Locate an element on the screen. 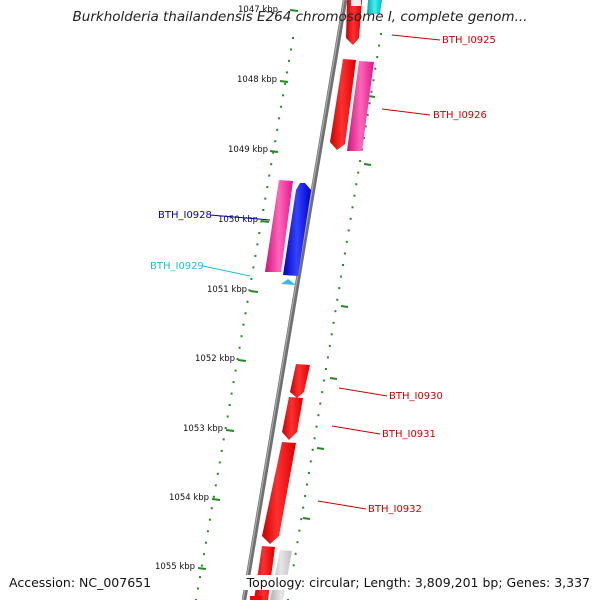  gene-BTH_I0931-arrow is located at coordinates (292, 418).